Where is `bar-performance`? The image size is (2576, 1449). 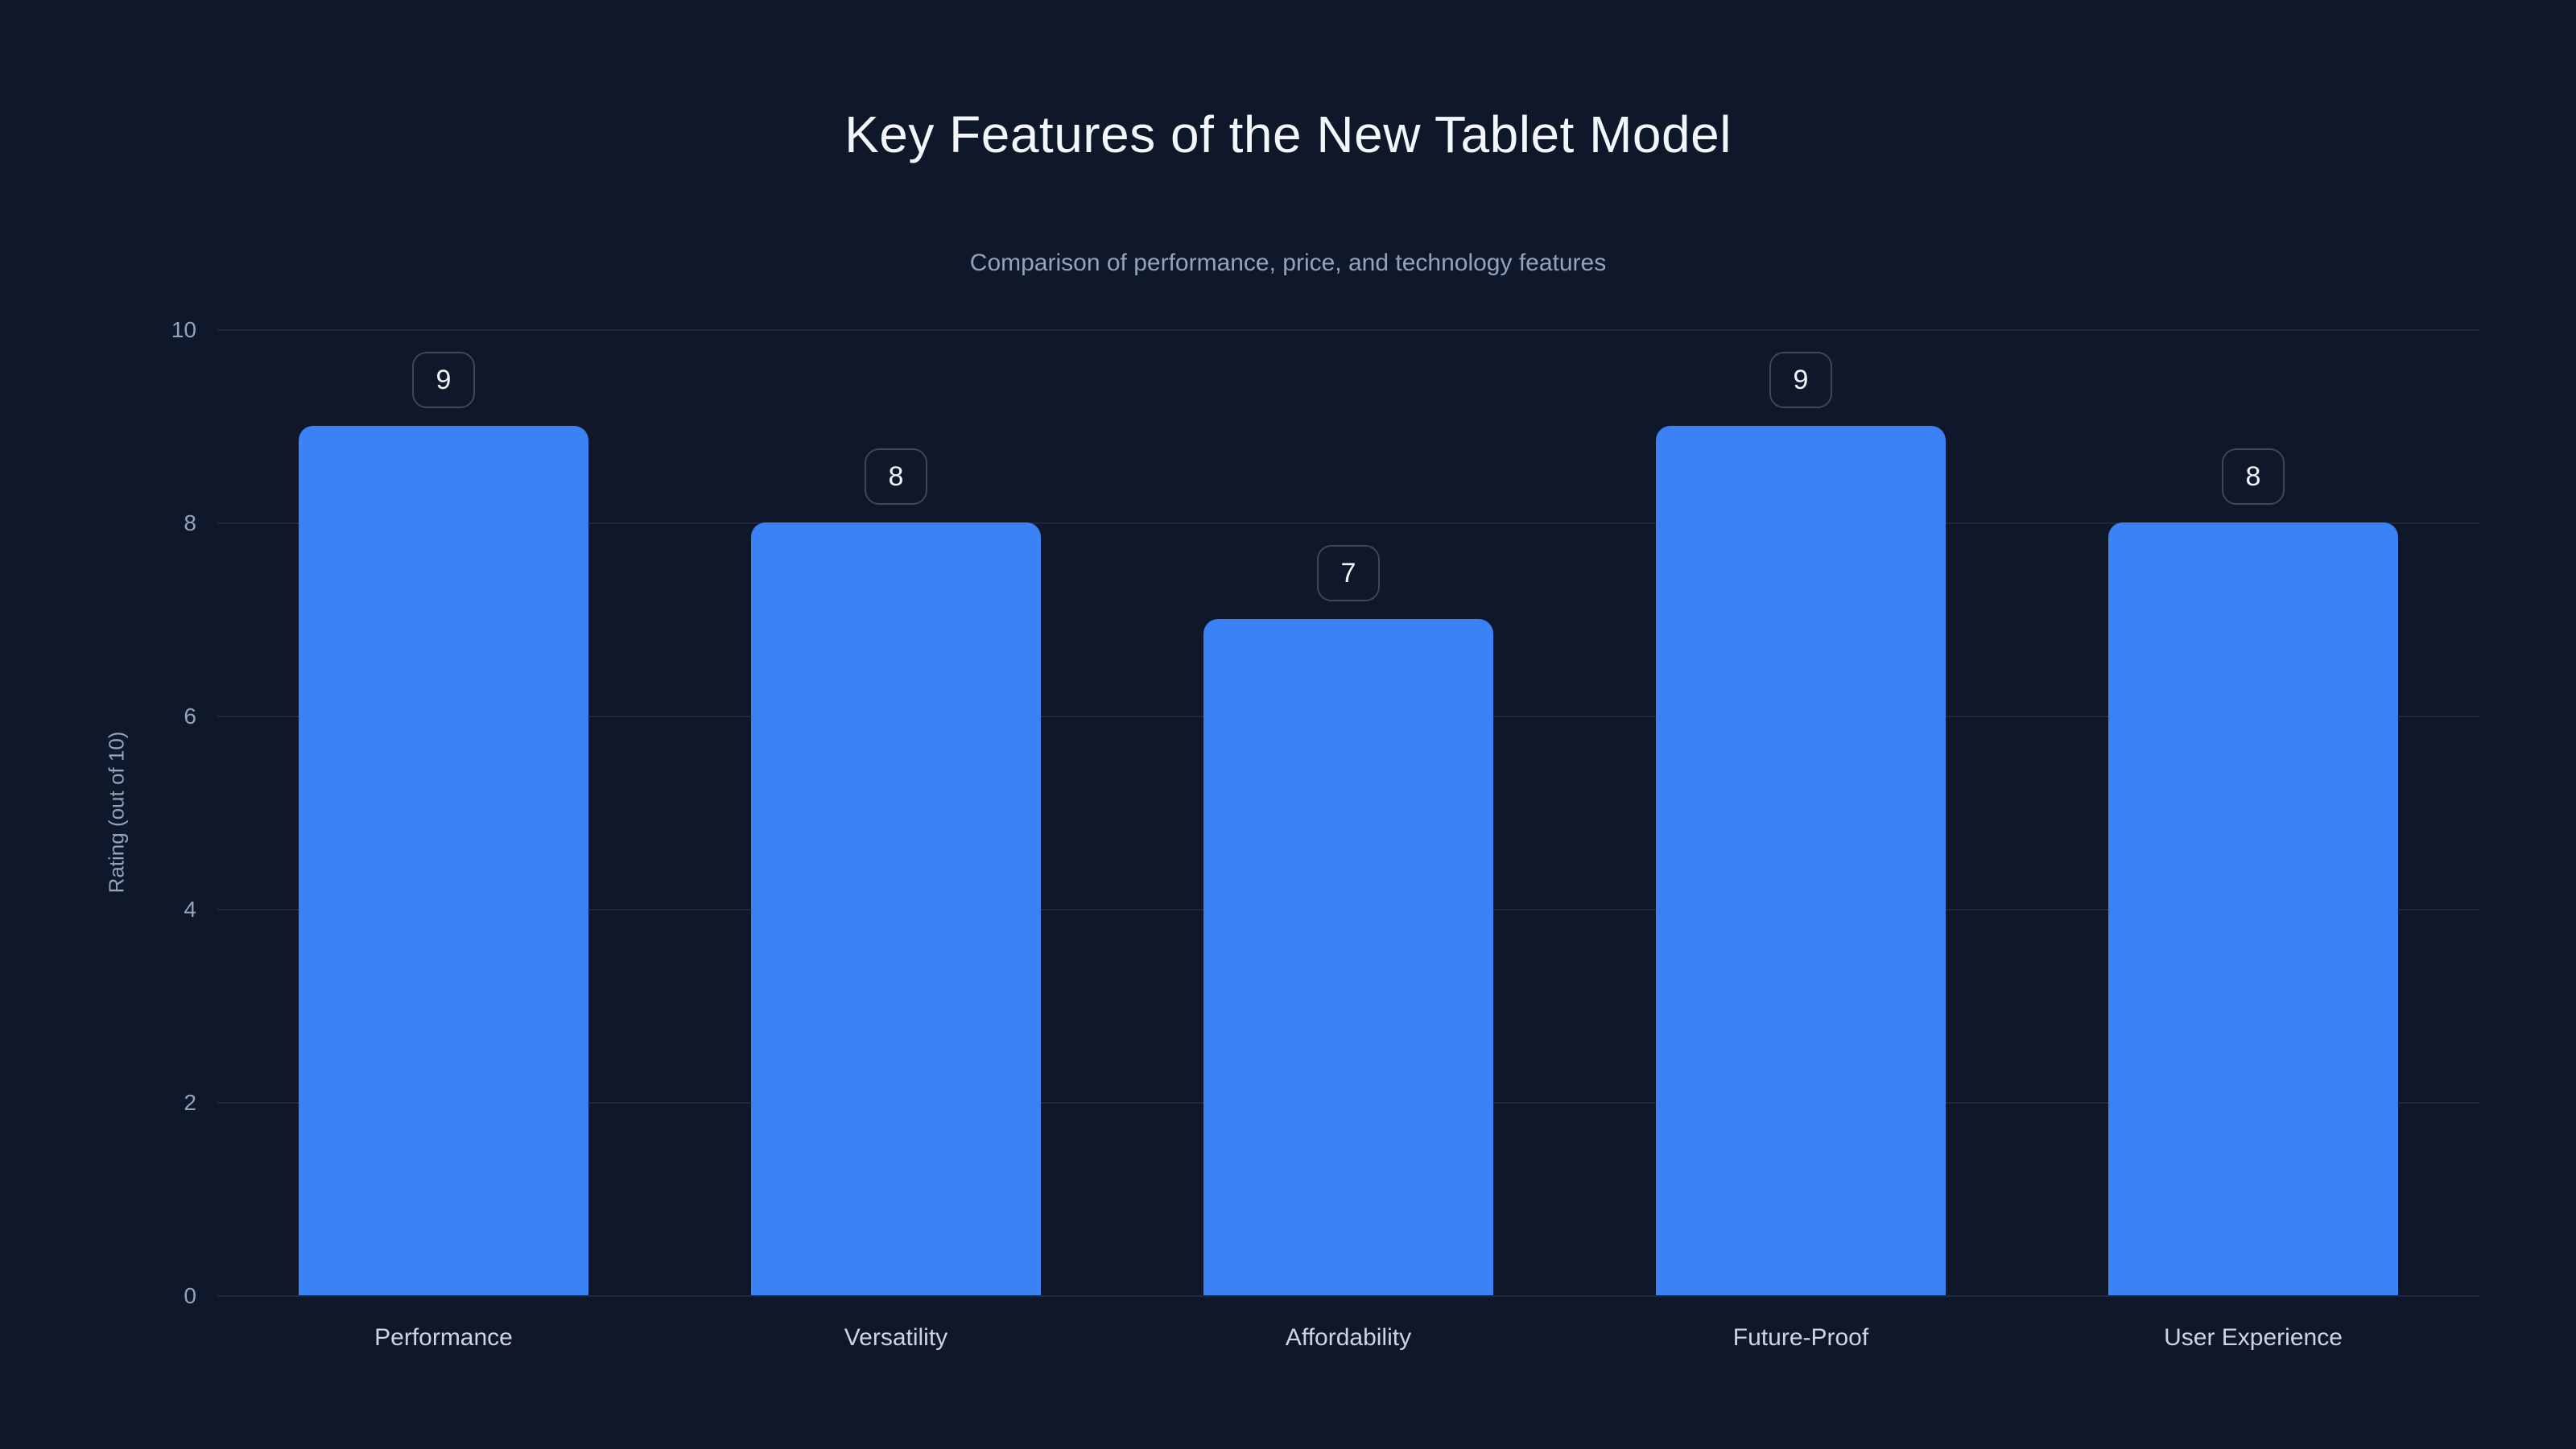 bar-performance is located at coordinates (443, 860).